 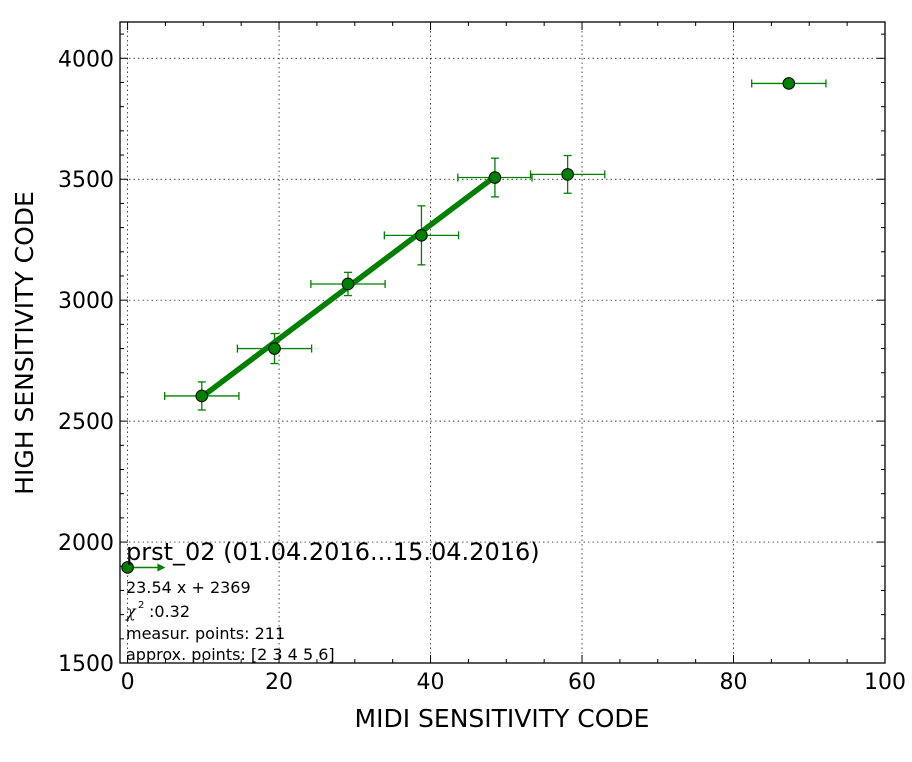 What do you see at coordinates (230, 654) in the screenshot?
I see `annotation-approx-points: approx. points: [2 3 4 5 6]` at bounding box center [230, 654].